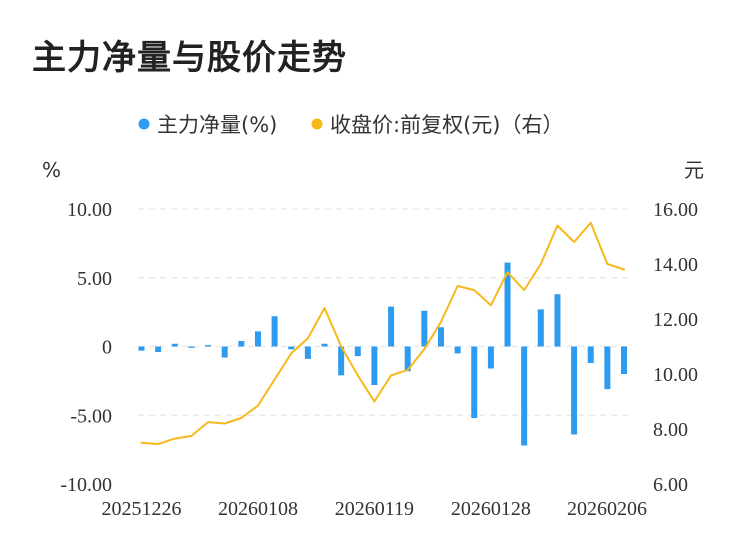 This screenshot has height=558, width=750. What do you see at coordinates (670, 485) in the screenshot?
I see `right-tick-label: 6.00` at bounding box center [670, 485].